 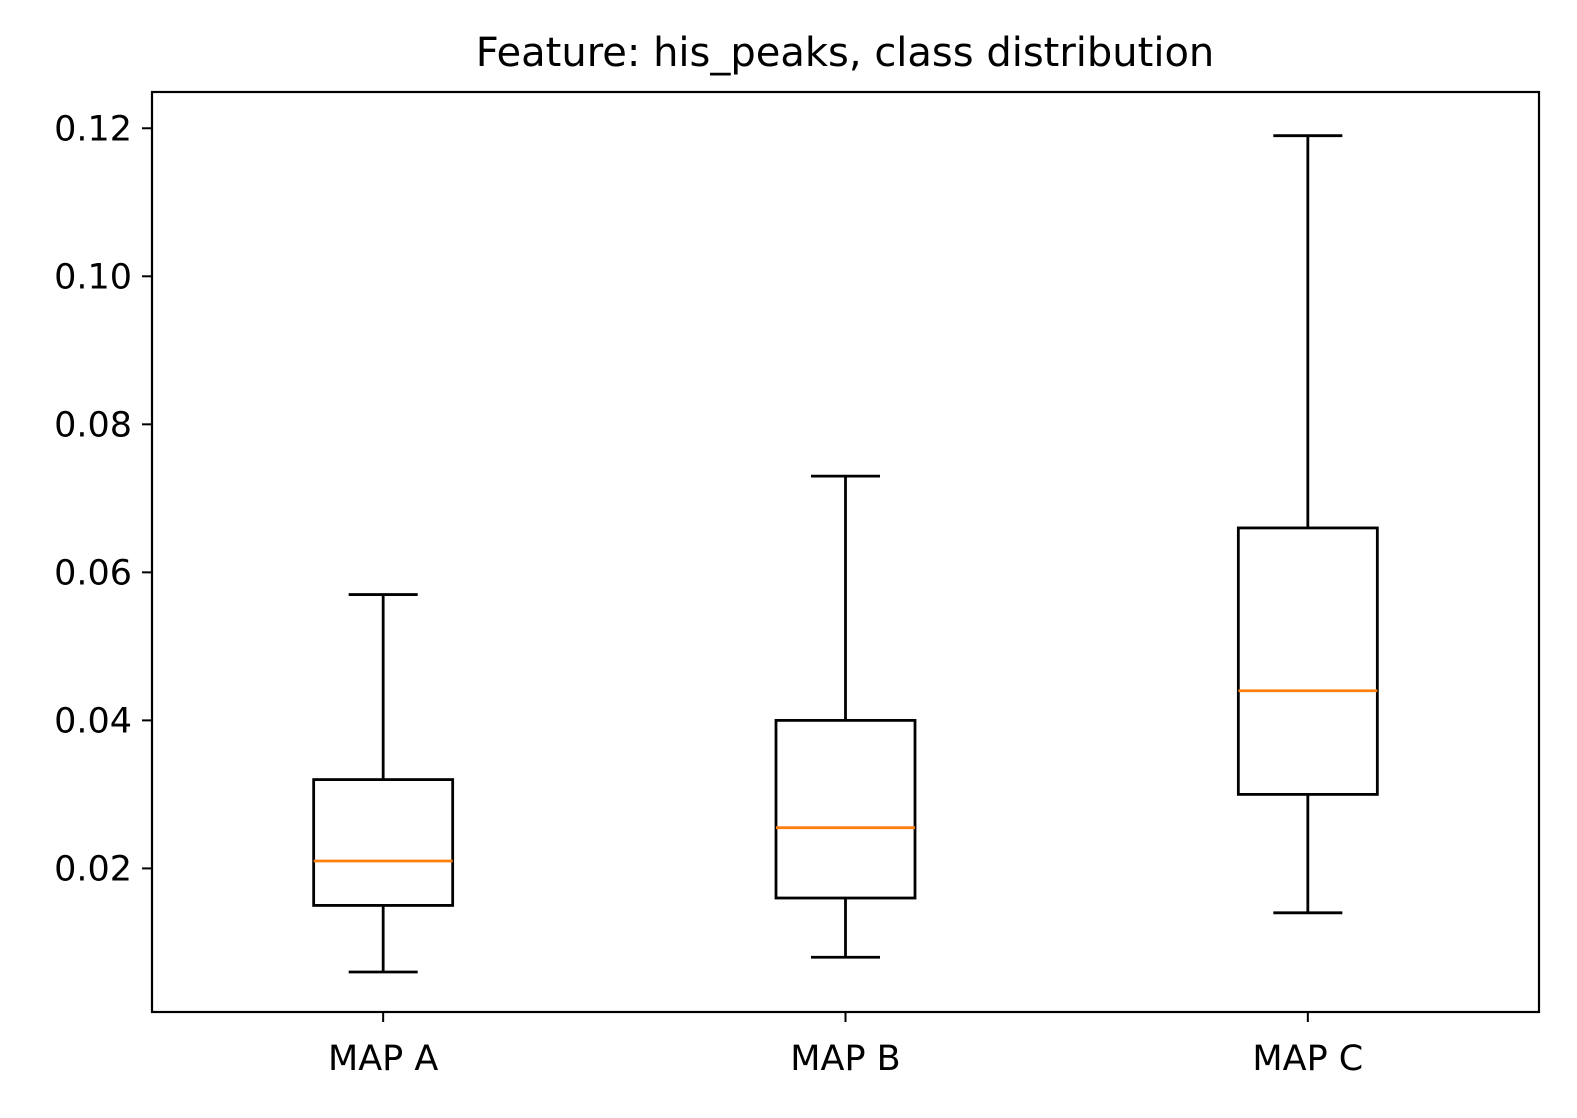 I want to click on chart-title: Feature: his_peaks, class distribution, so click(x=845, y=53).